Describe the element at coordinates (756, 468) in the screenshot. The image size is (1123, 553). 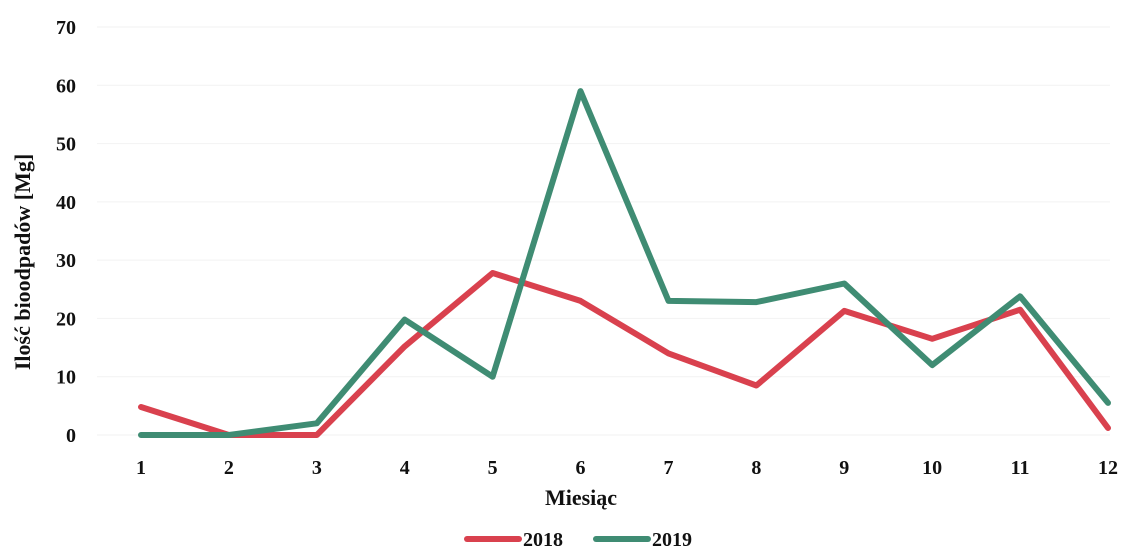
I see `x-tick-label: 8` at that location.